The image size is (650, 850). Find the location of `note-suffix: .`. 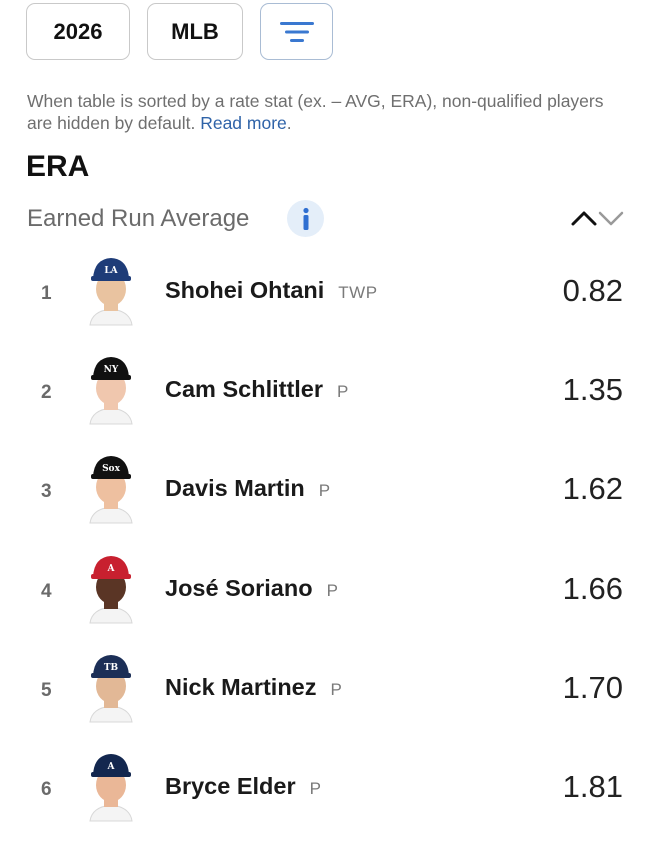

note-suffix: . is located at coordinates (289, 123).